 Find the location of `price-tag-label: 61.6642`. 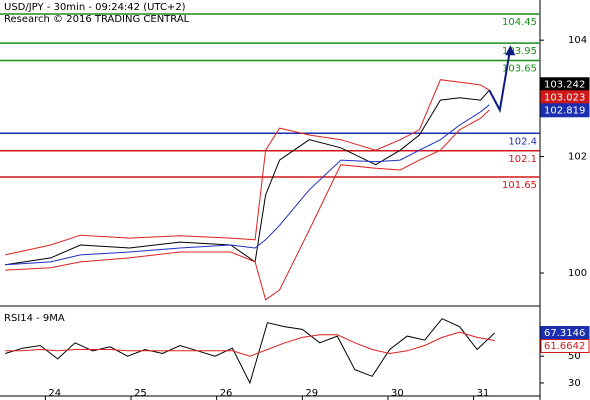

price-tag-label: 61.6642 is located at coordinates (564, 346).